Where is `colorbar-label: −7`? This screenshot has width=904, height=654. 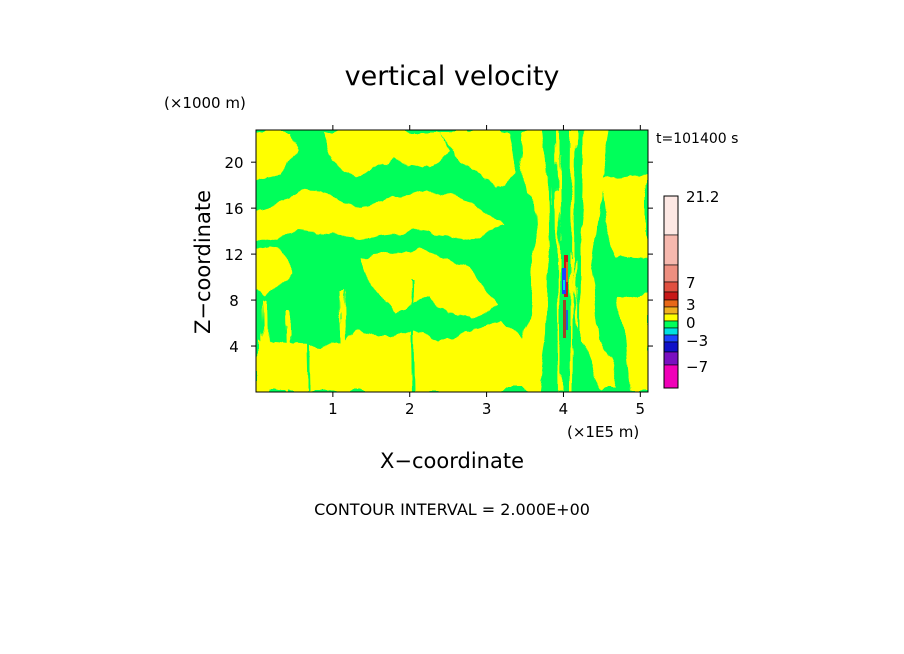 colorbar-label: −7 is located at coordinates (697, 367).